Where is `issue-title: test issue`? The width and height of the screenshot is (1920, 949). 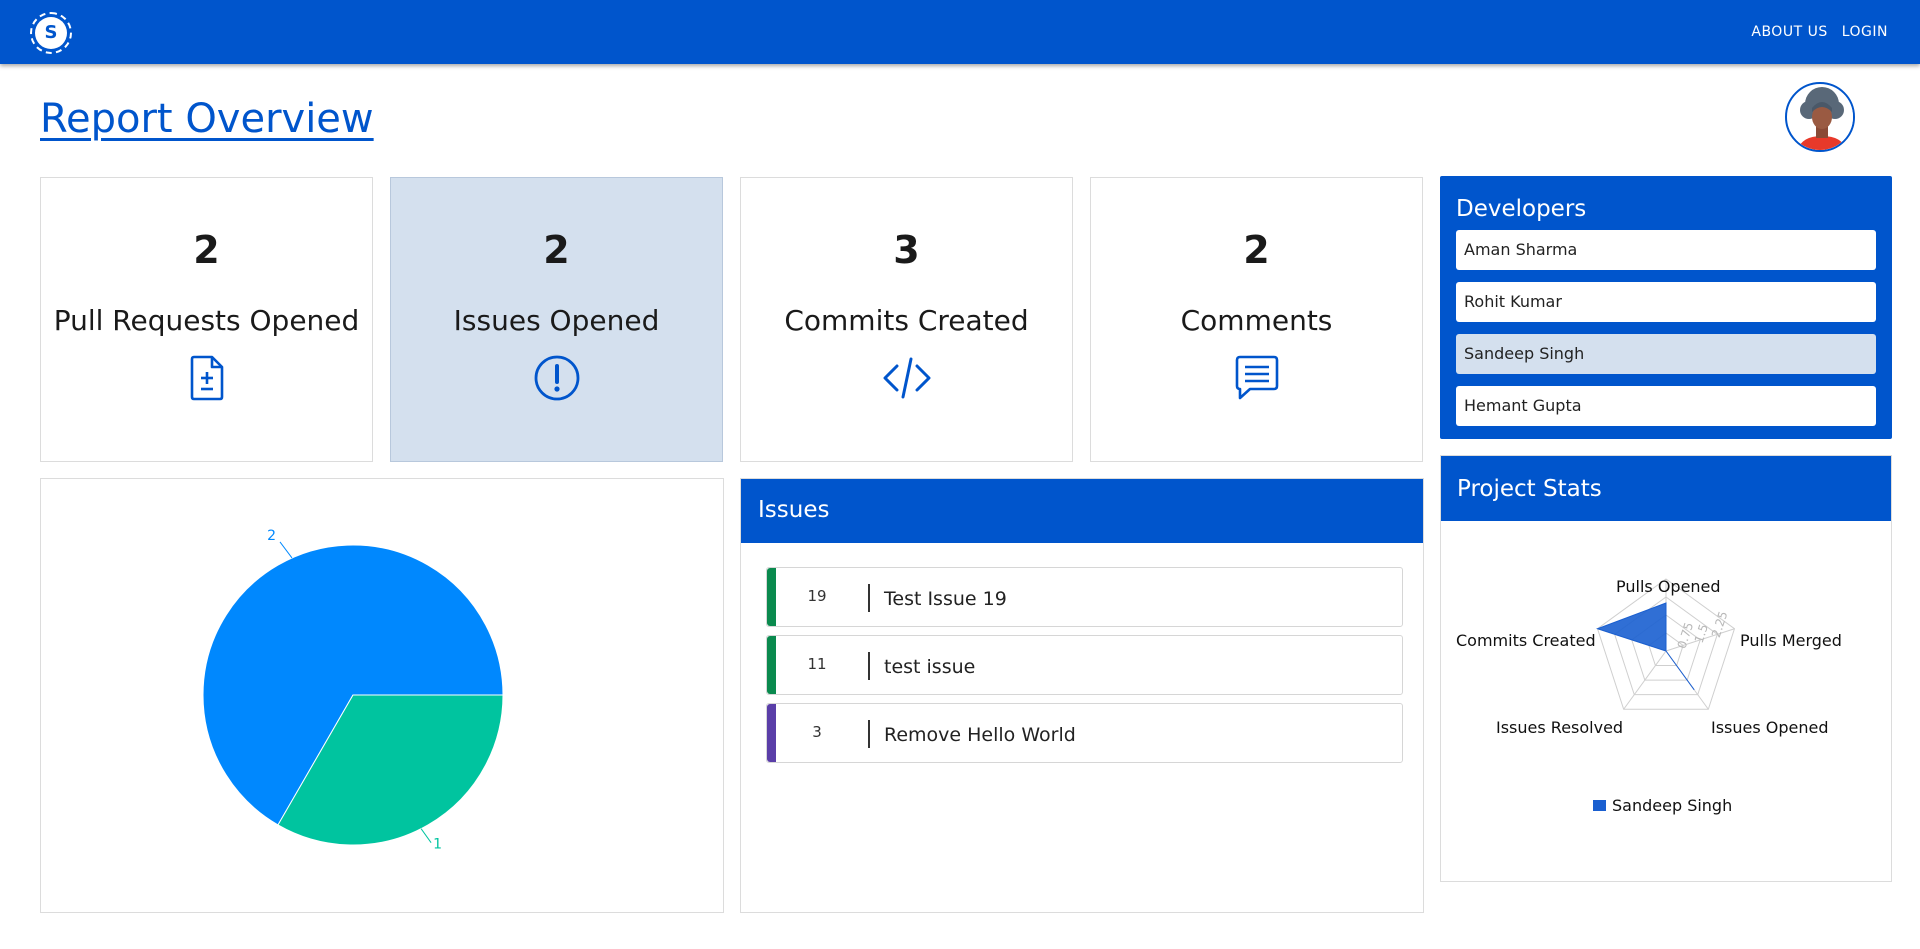 issue-title: test issue is located at coordinates (930, 667).